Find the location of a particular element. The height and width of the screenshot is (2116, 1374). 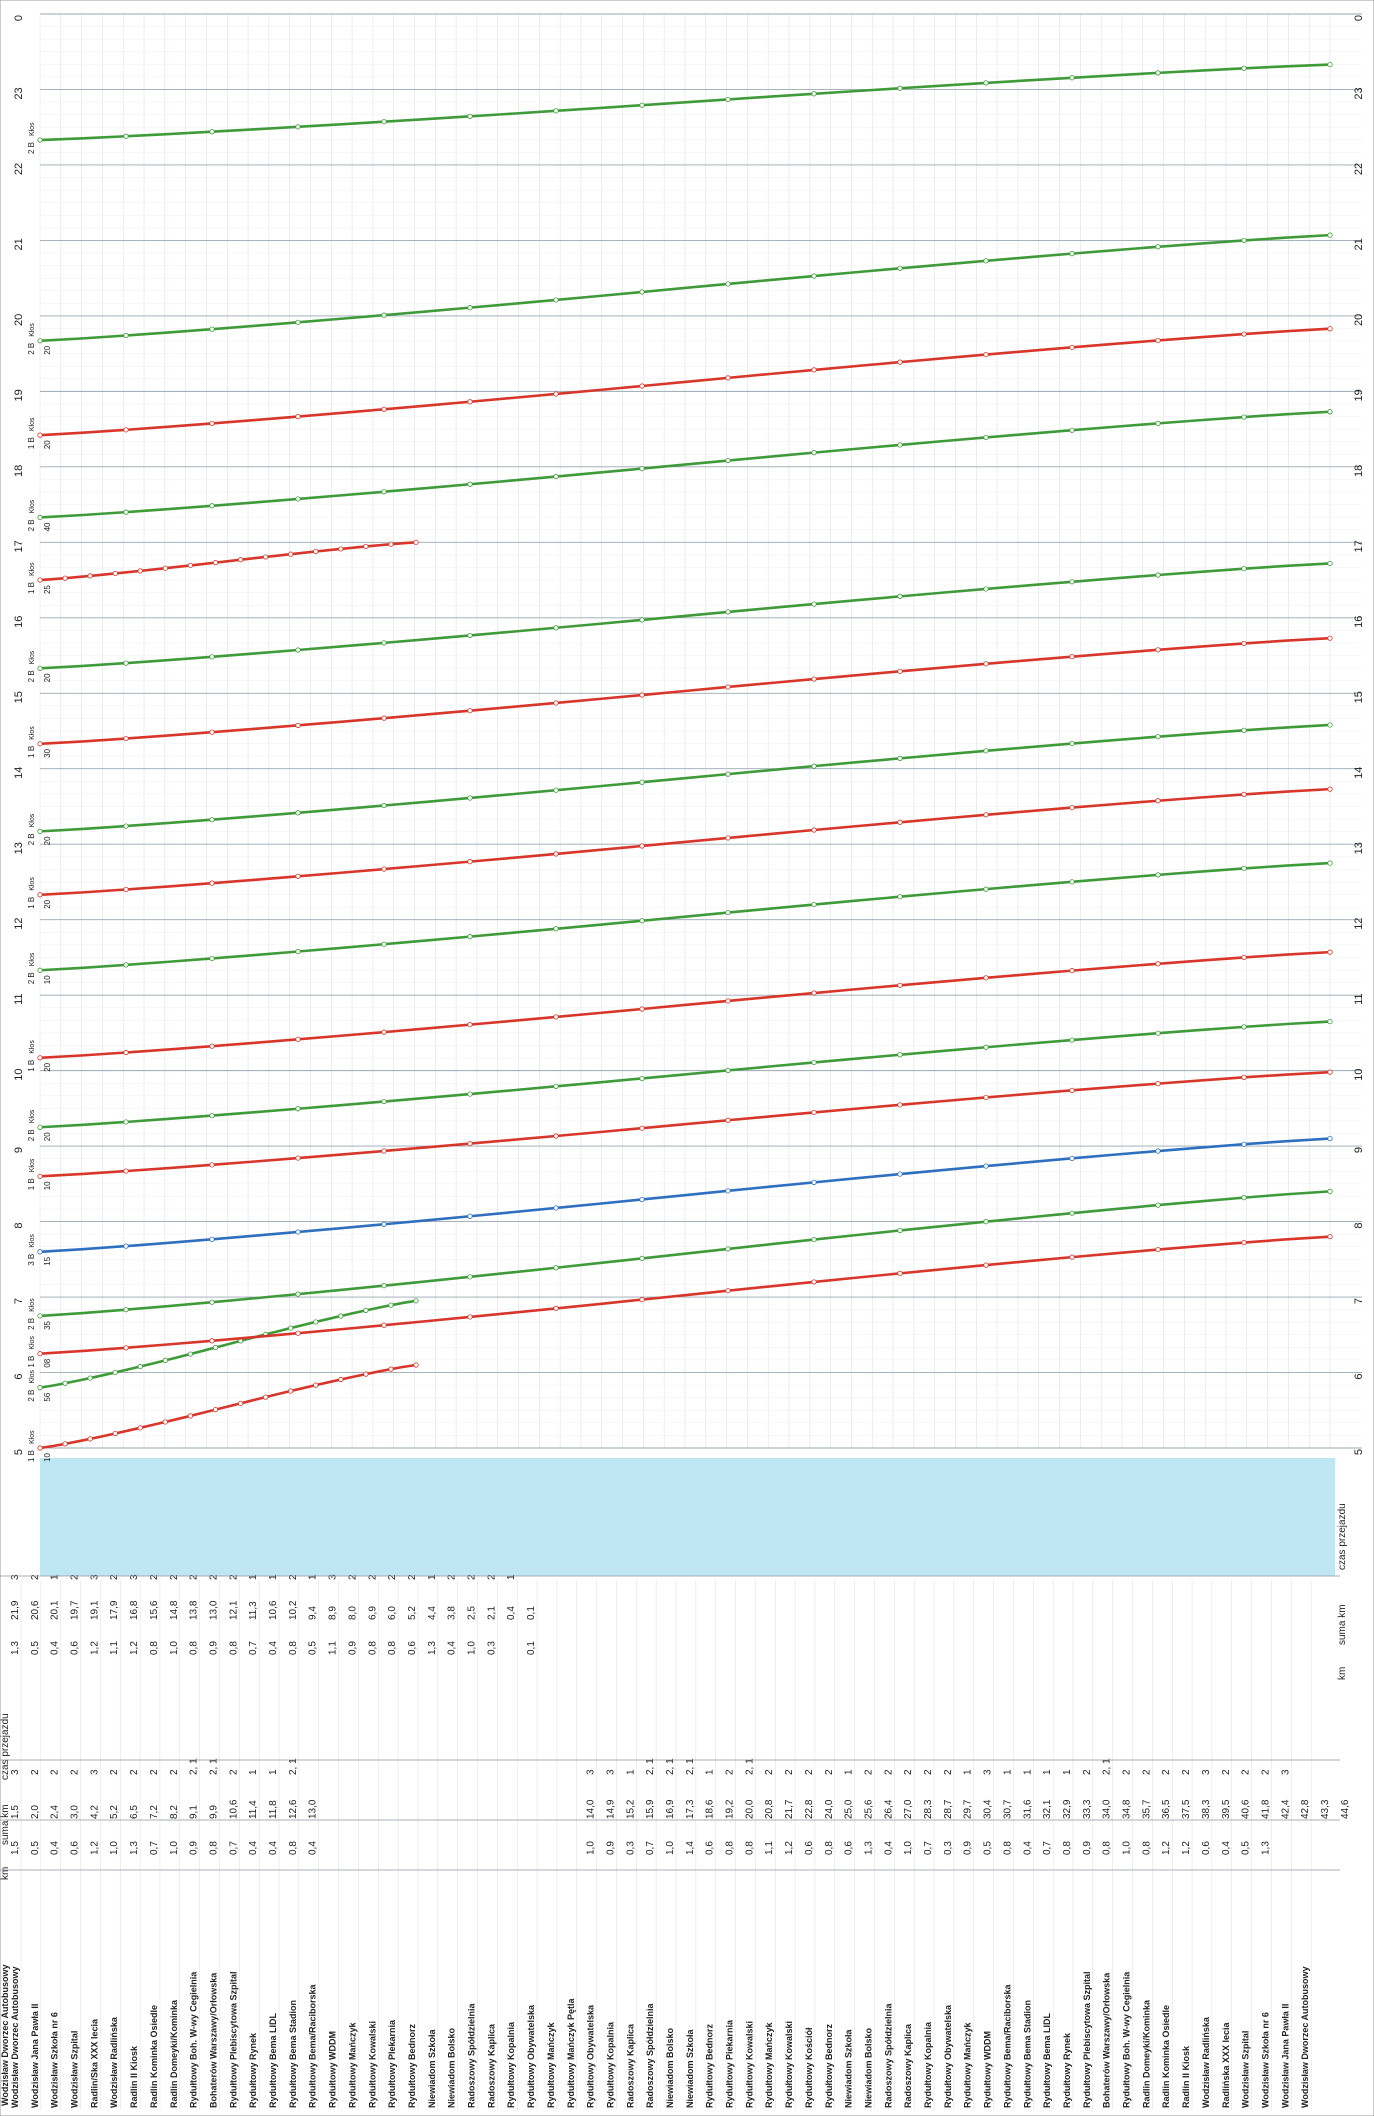

km-cell-return: 0,5 is located at coordinates (313, 1648).